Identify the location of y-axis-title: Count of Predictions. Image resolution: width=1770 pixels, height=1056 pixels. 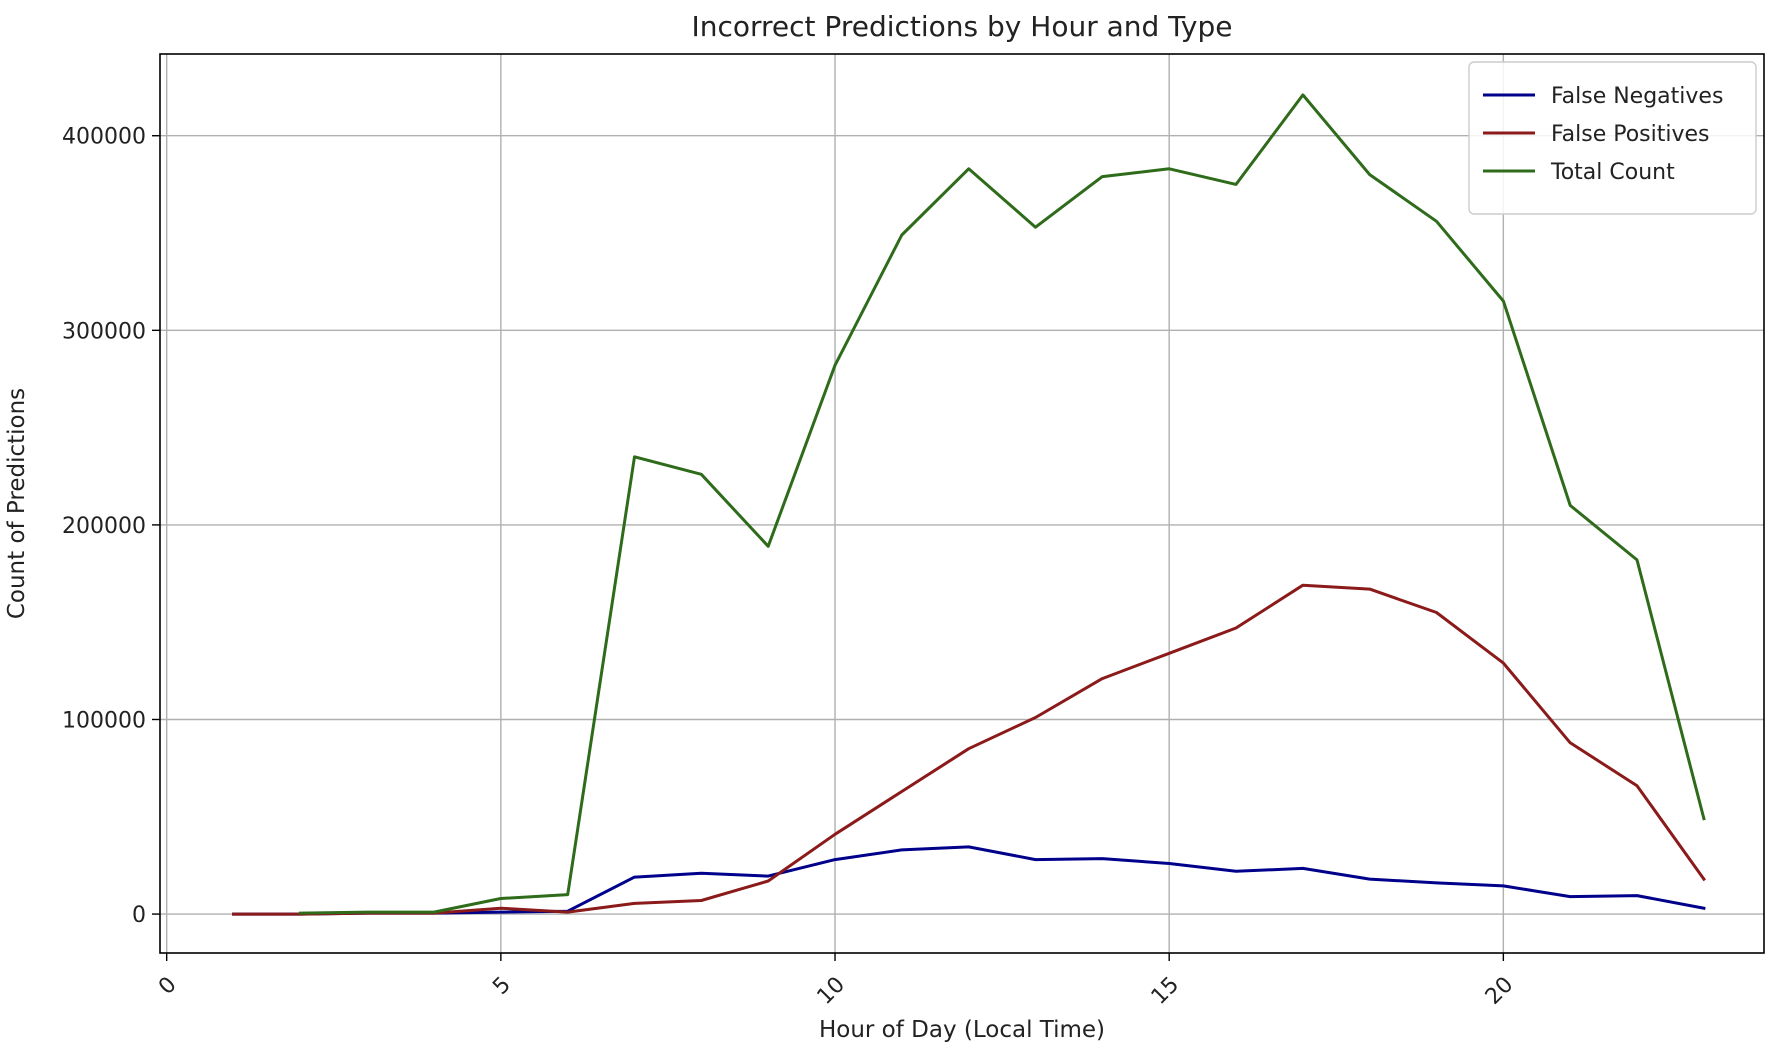
(17, 503).